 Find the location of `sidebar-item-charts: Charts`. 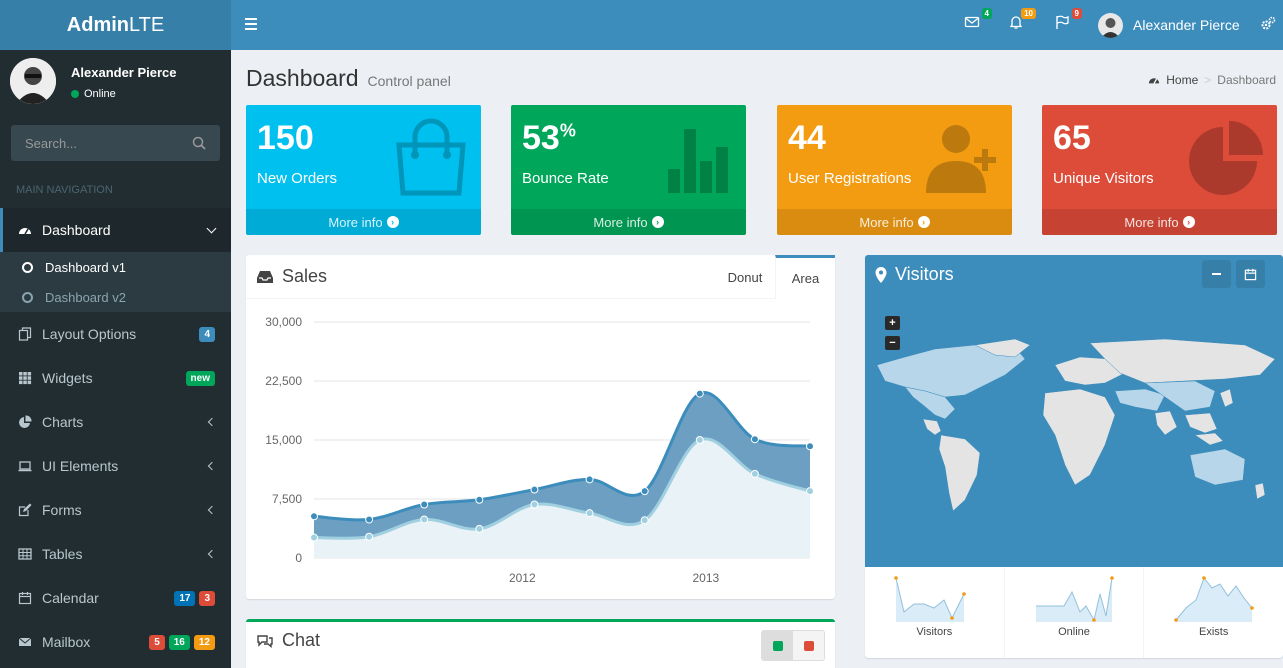

sidebar-item-charts: Charts is located at coordinates (115, 422).